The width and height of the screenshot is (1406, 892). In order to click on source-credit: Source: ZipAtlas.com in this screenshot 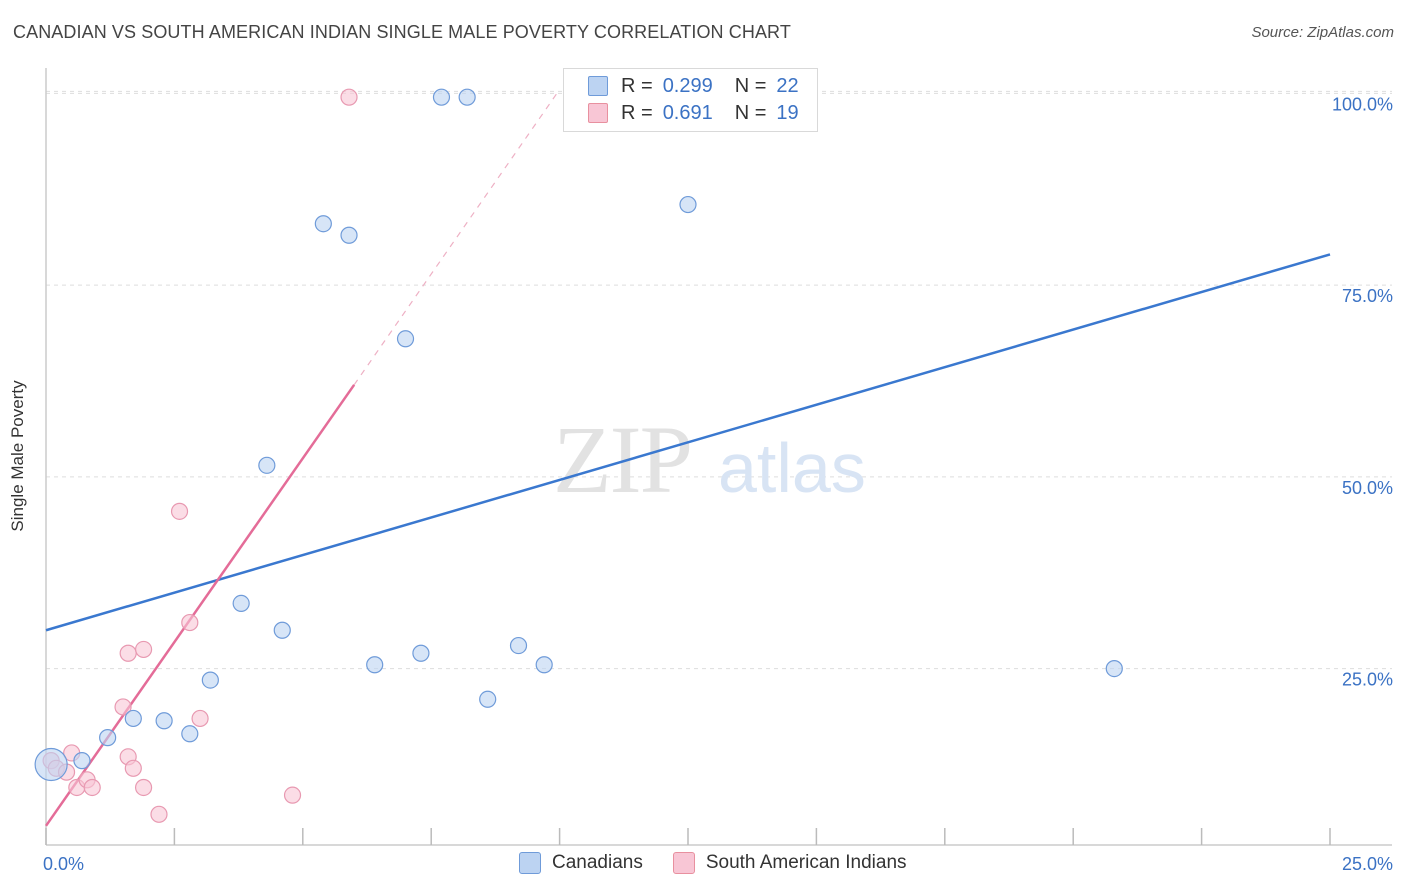, I will do `click(1322, 32)`.